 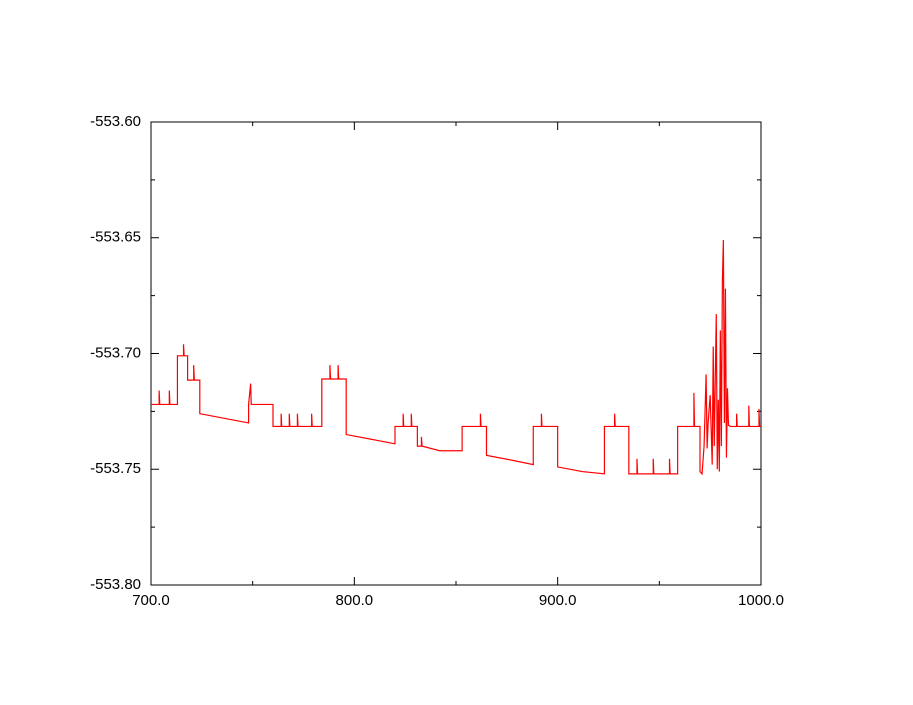 I want to click on x-tick-label: 700.0, so click(x=151, y=600).